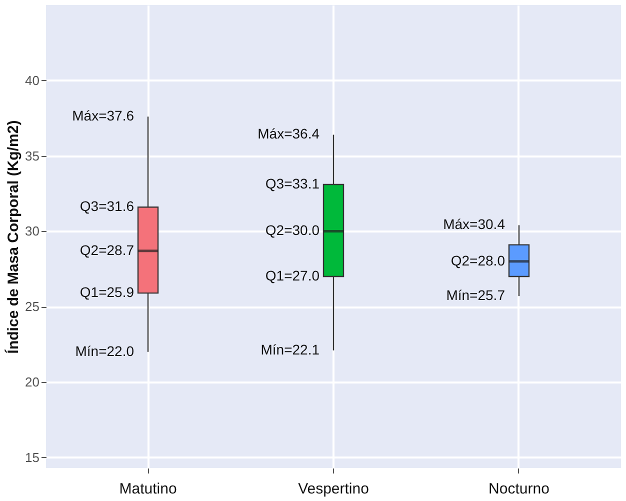  I want to click on annotation: Máx=36.4, so click(289, 134).